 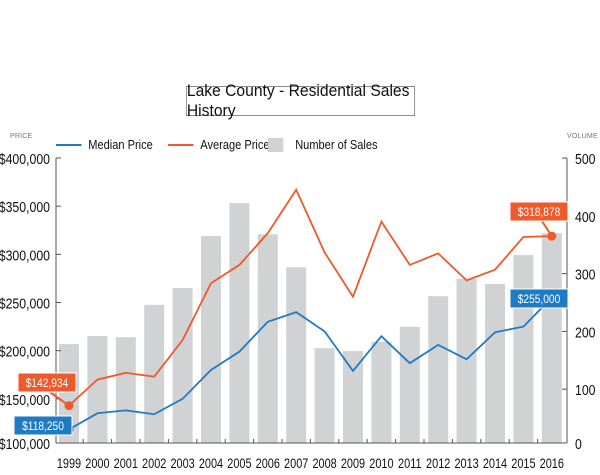 I want to click on annotation-label: $142,934, so click(x=47, y=383).